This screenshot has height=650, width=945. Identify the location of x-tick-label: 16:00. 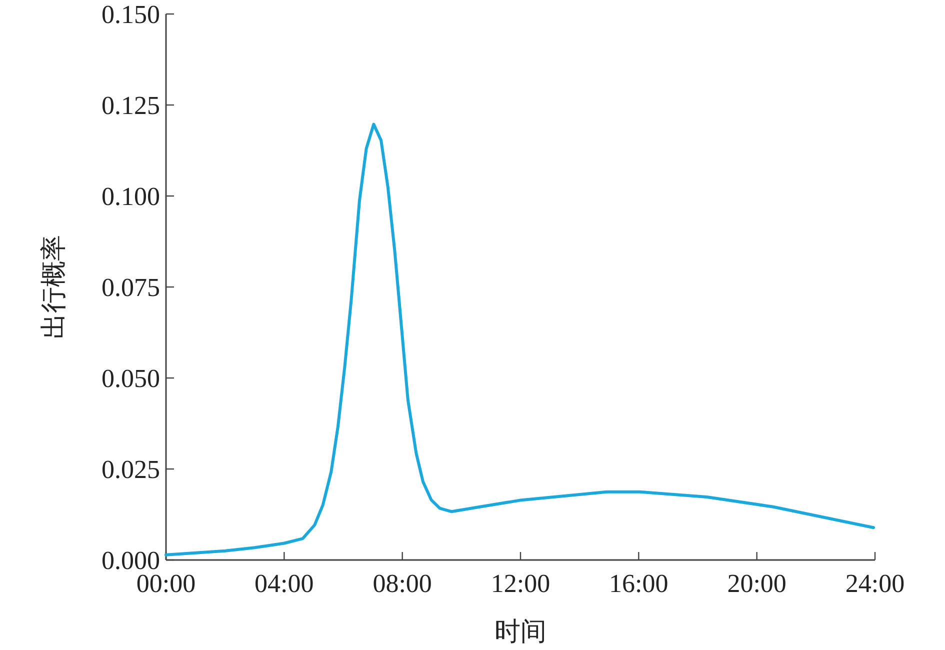
(638, 583).